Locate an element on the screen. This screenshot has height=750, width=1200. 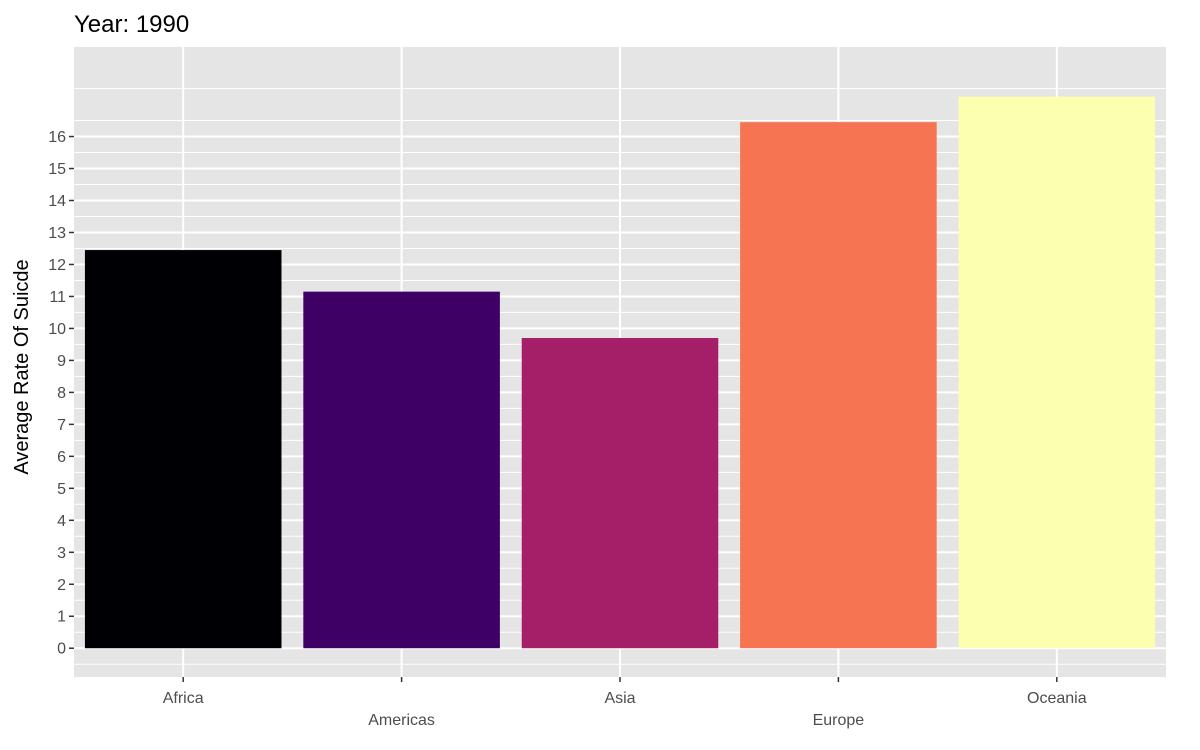
y-tick-label: 14 is located at coordinates (57, 201).